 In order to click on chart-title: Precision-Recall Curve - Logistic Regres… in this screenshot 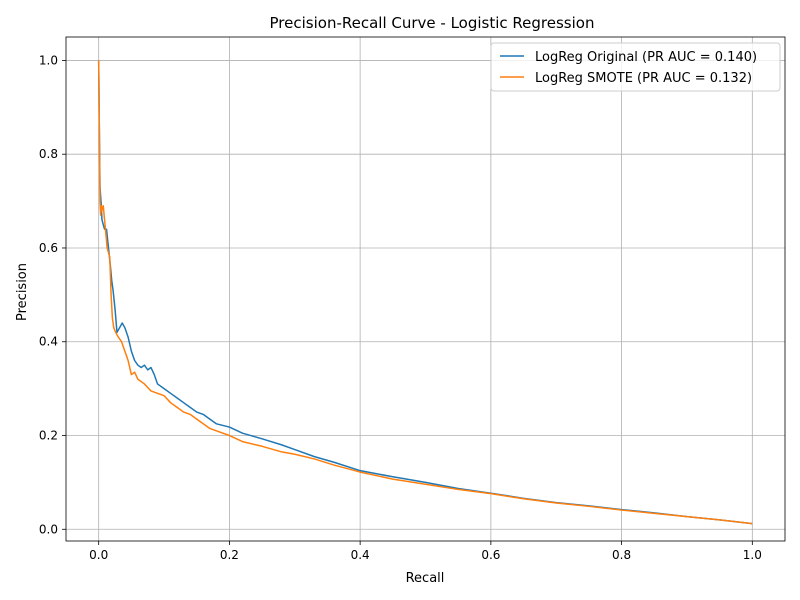, I will do `click(432, 23)`.